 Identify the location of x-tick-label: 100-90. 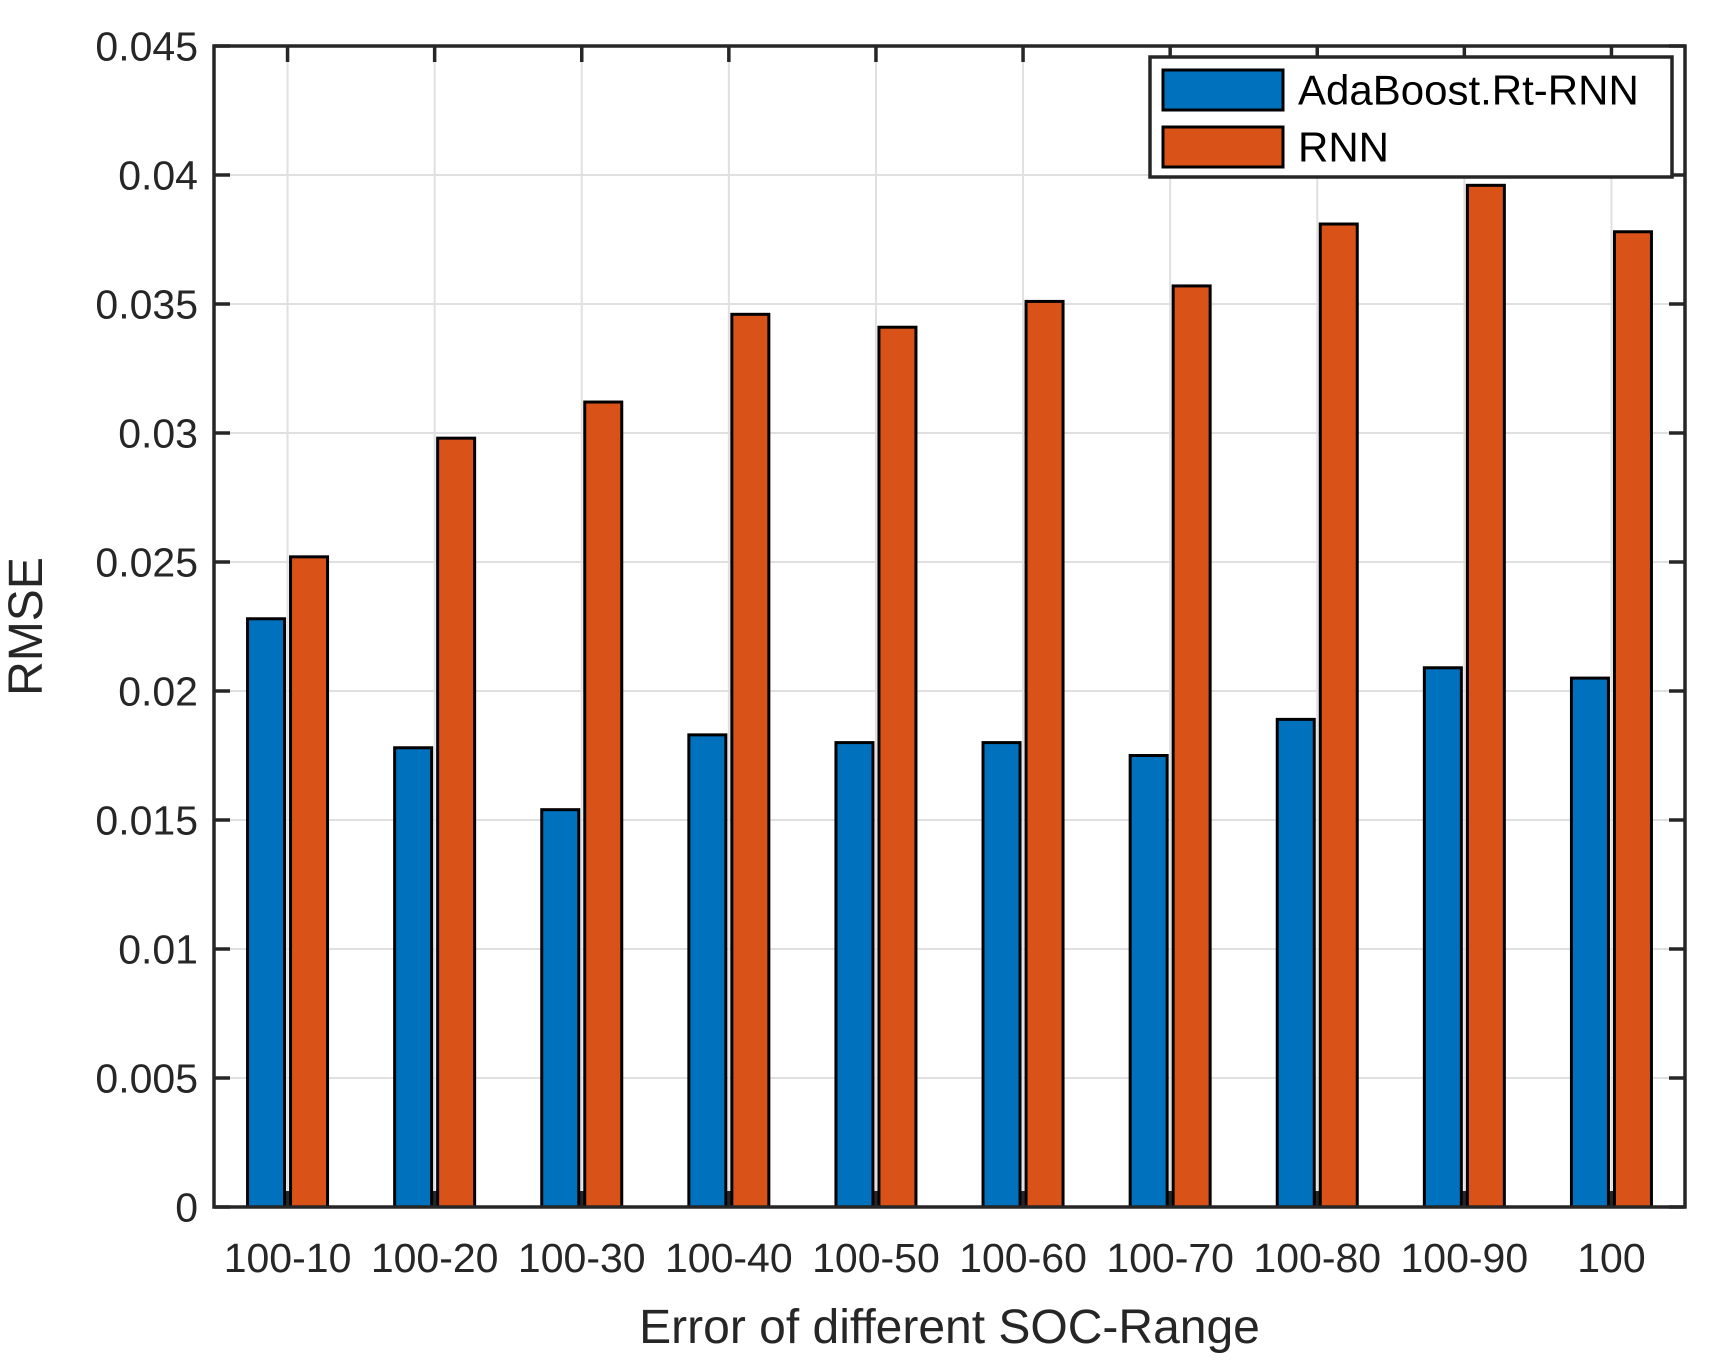
(1465, 1258).